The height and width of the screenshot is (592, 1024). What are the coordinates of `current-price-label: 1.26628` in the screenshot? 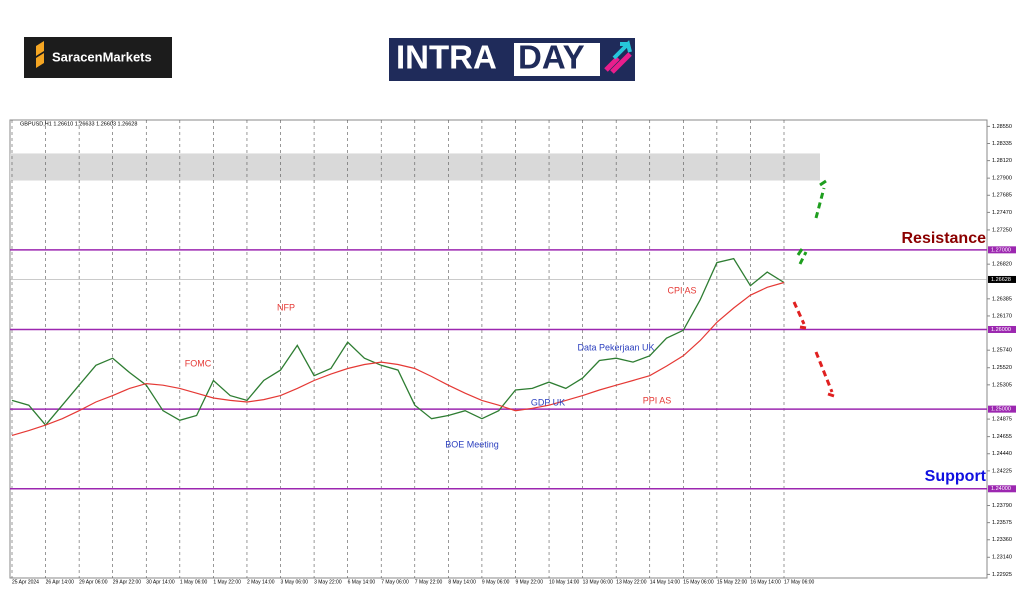 It's located at (1001, 280).